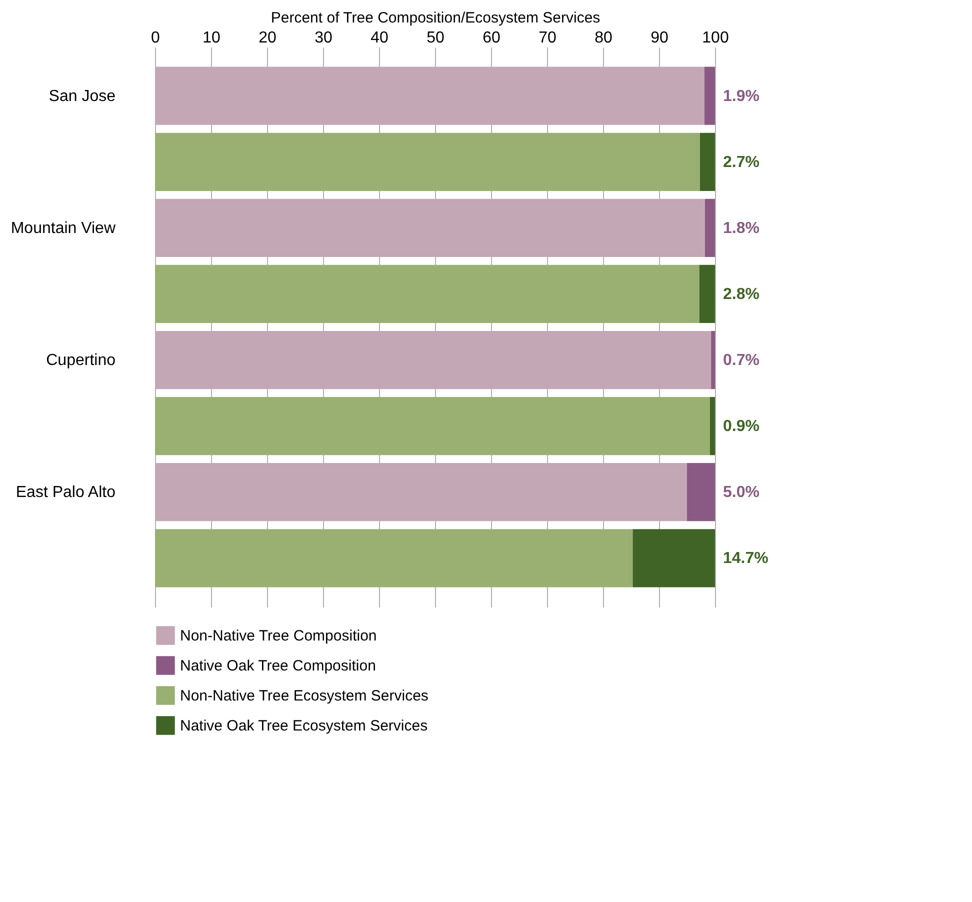 The height and width of the screenshot is (902, 972). I want to click on data-label: 0.9%, so click(741, 427).